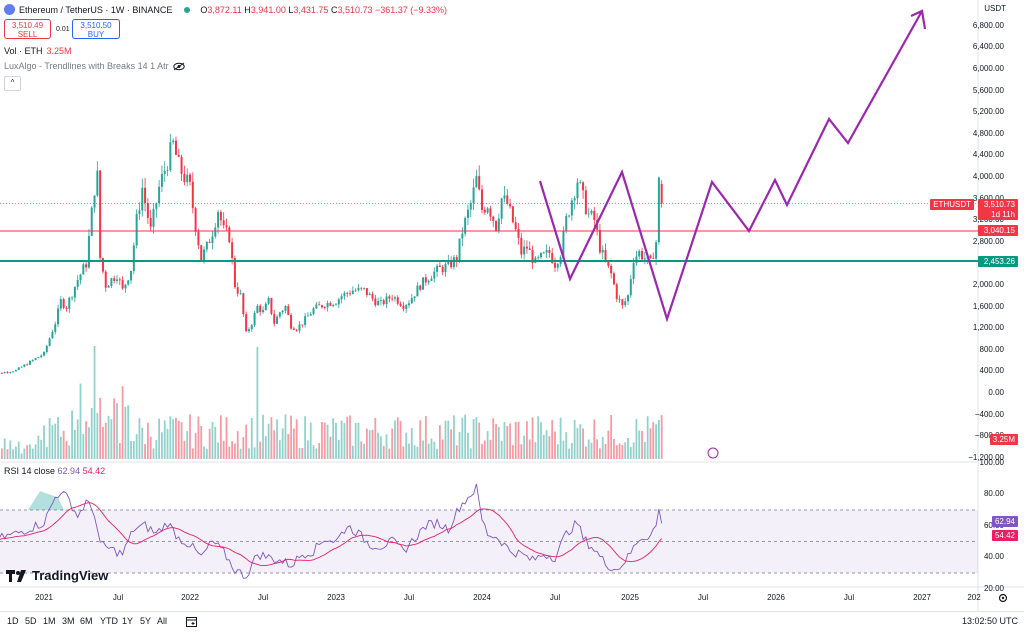 The height and width of the screenshot is (632, 1024). Describe the element at coordinates (68, 621) in the screenshot. I see `range-button-3m: 3M` at that location.